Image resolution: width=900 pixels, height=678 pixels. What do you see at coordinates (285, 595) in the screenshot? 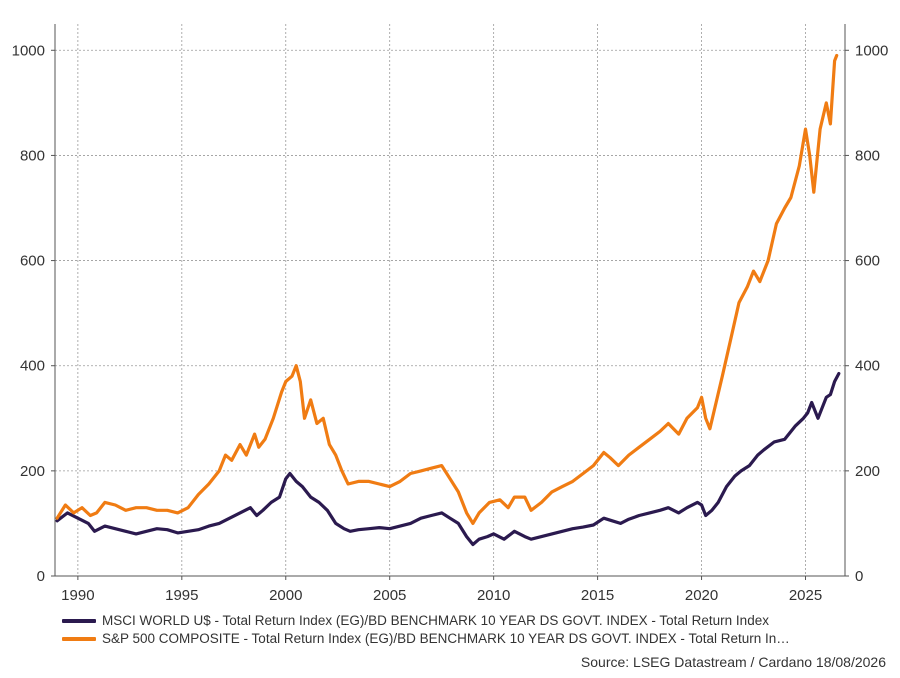
I see `x-tick-label: 2000` at bounding box center [285, 595].